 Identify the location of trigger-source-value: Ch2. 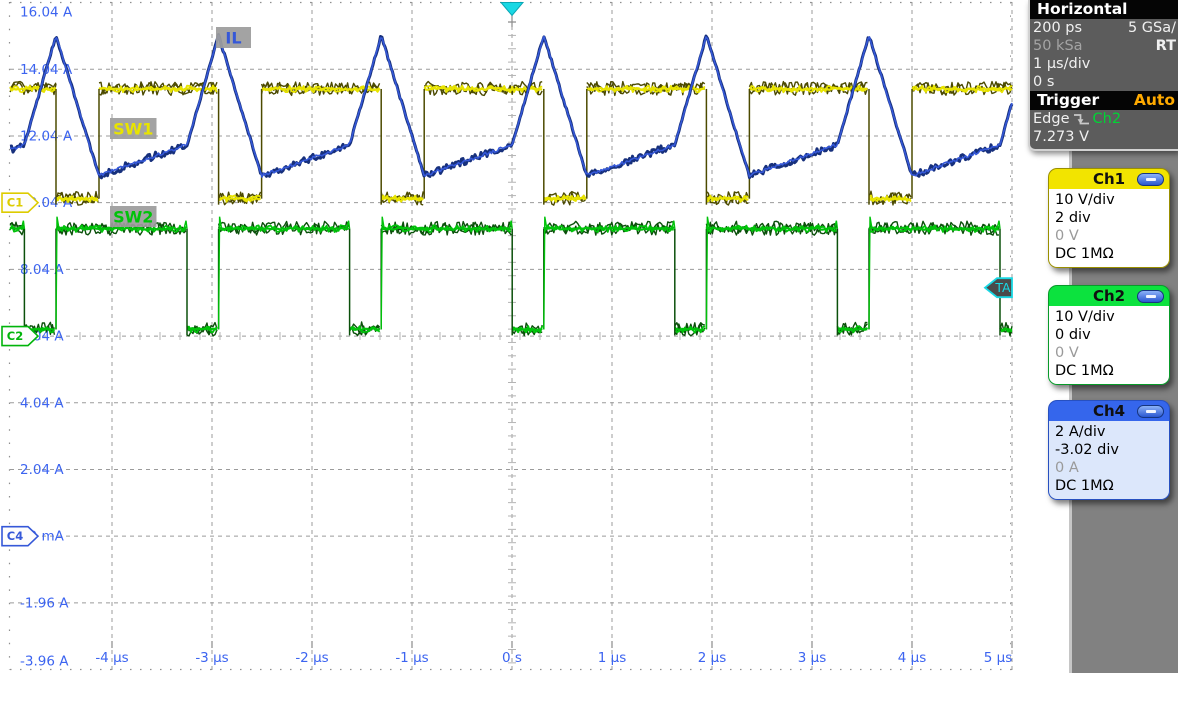
(1107, 119).